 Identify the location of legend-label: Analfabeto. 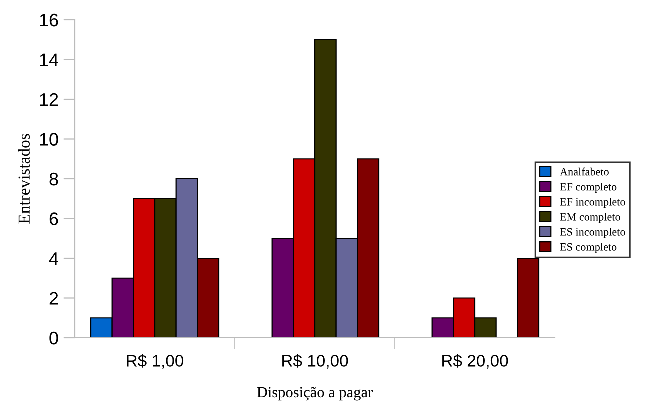
(584, 172).